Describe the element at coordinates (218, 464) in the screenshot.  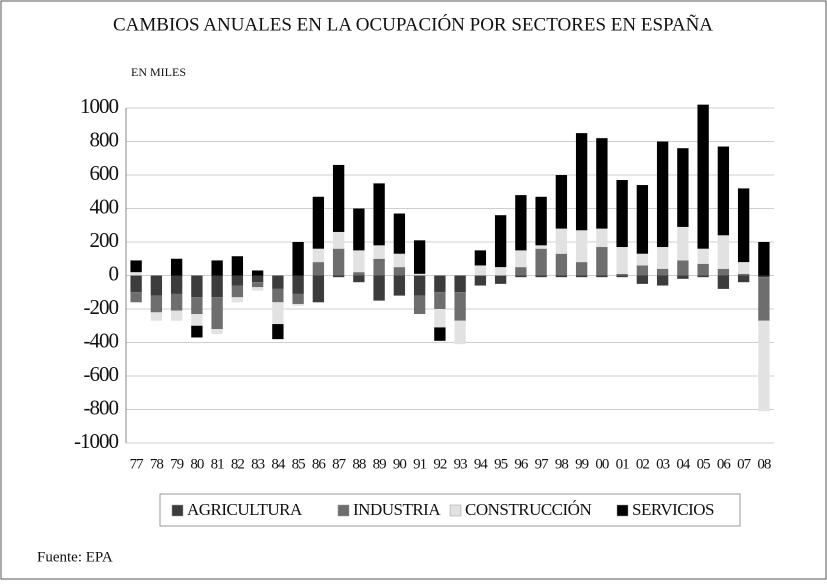
I see `x-tick-label: 81` at that location.